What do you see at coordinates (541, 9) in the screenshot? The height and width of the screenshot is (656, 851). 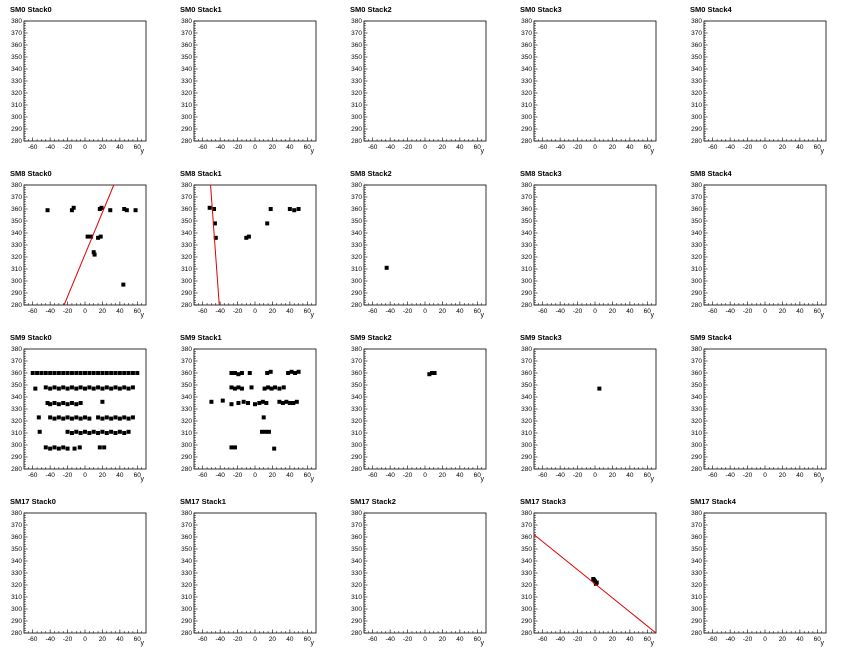 I see `plot-title: SM0 Stack3` at bounding box center [541, 9].